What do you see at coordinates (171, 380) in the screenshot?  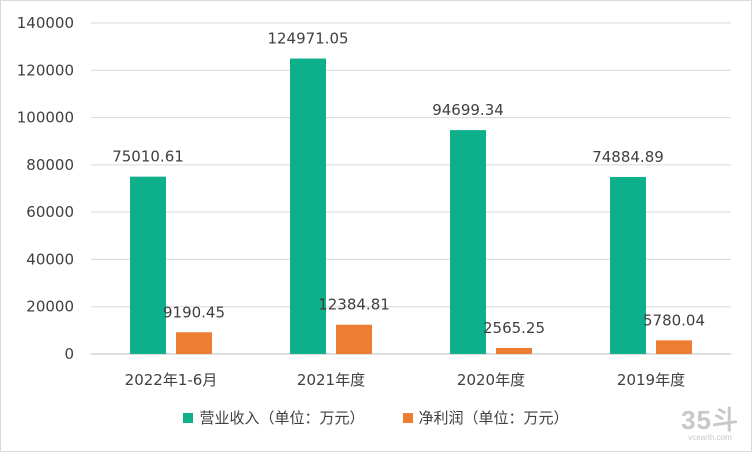 I see `x-tick-label: 2022年1-6月` at bounding box center [171, 380].